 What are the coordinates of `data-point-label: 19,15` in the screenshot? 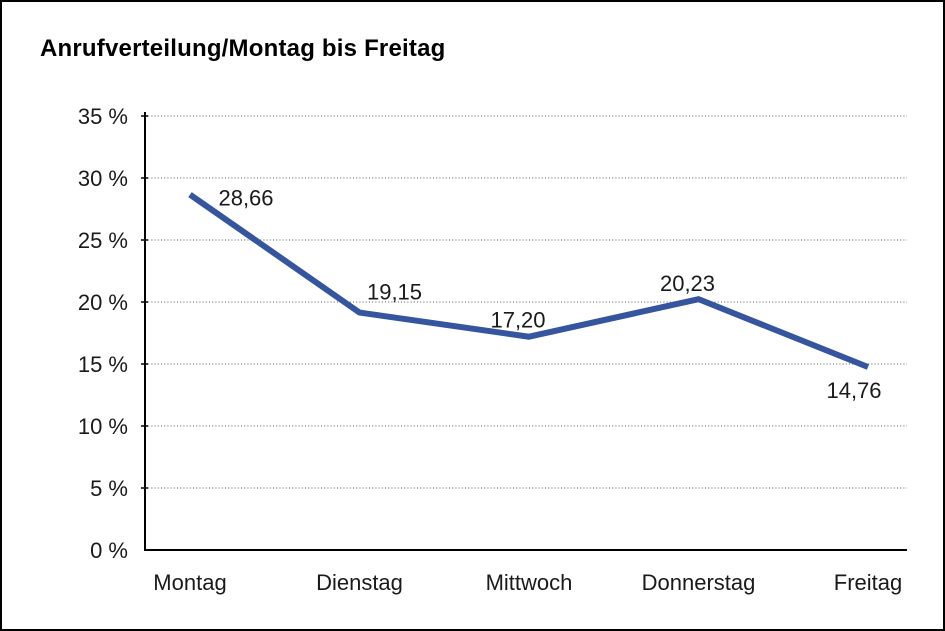 It's located at (394, 292).